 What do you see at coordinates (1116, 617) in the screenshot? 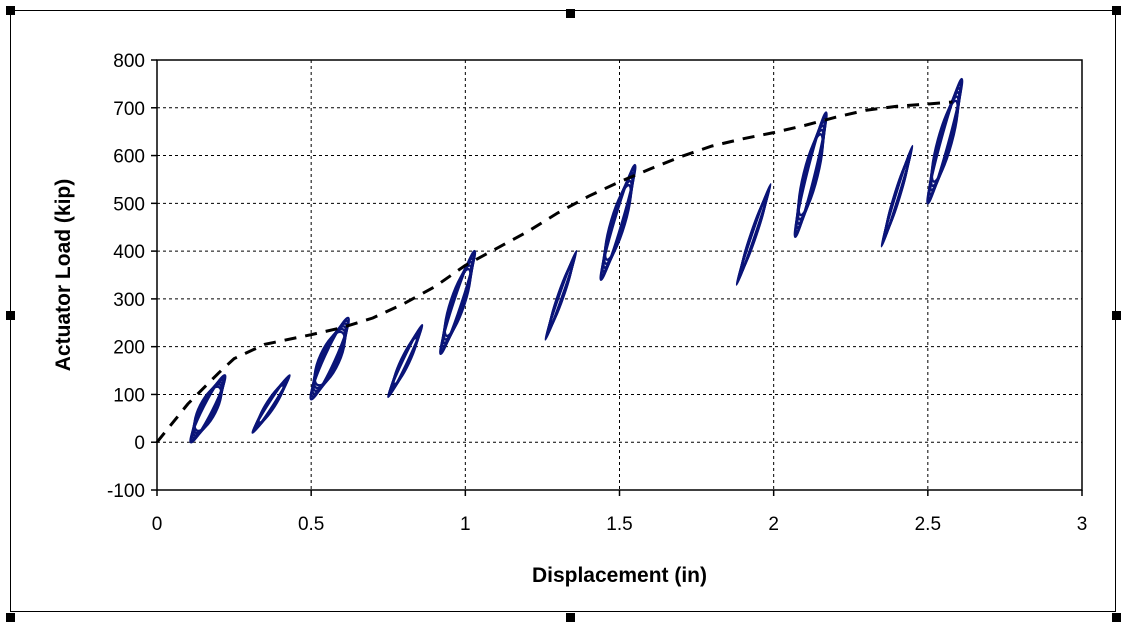
I see `resize-handle-bottom-right` at bounding box center [1116, 617].